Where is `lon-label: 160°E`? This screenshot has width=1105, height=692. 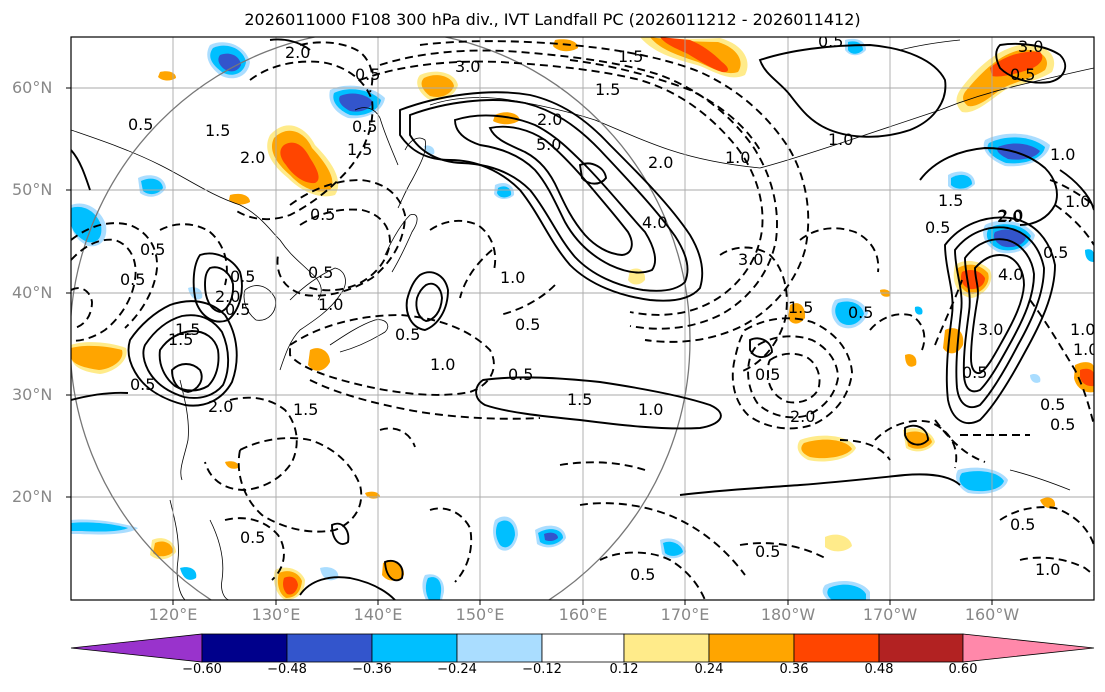 lon-label: 160°E is located at coordinates (583, 614).